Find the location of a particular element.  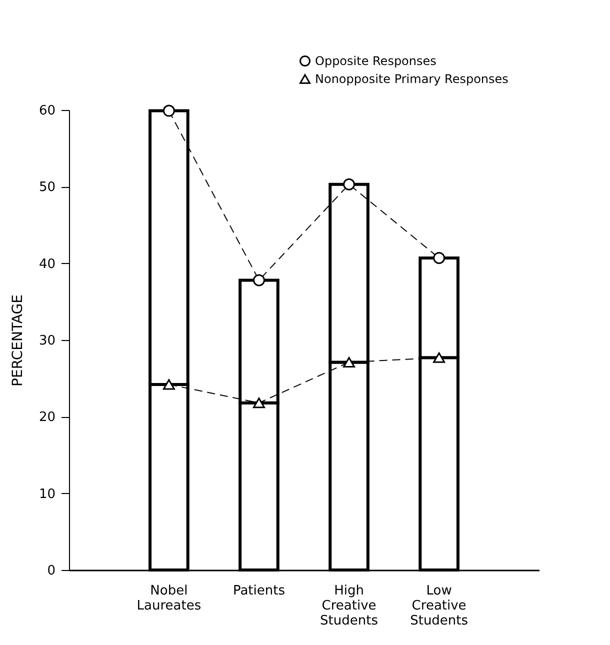

x-tick-label: Patients is located at coordinates (259, 591).